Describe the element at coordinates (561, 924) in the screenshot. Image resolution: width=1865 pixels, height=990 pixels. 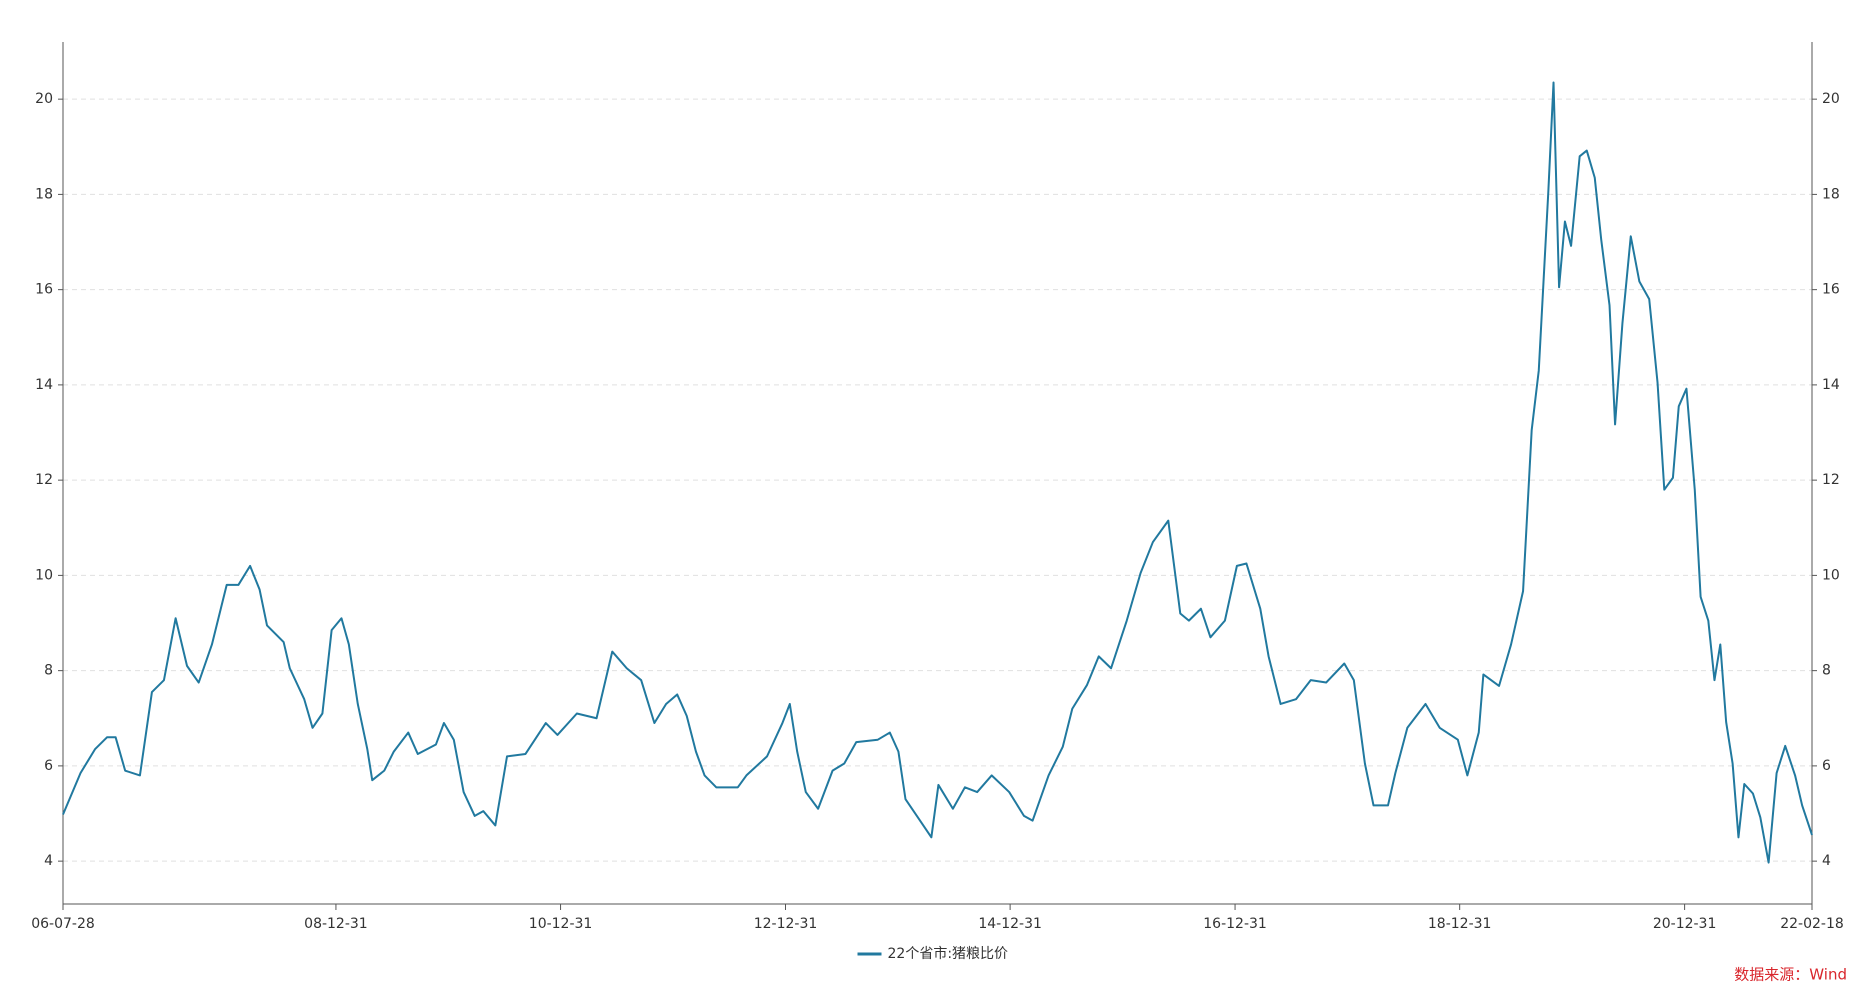
I see `x-tick-label: 10-12-31` at that location.